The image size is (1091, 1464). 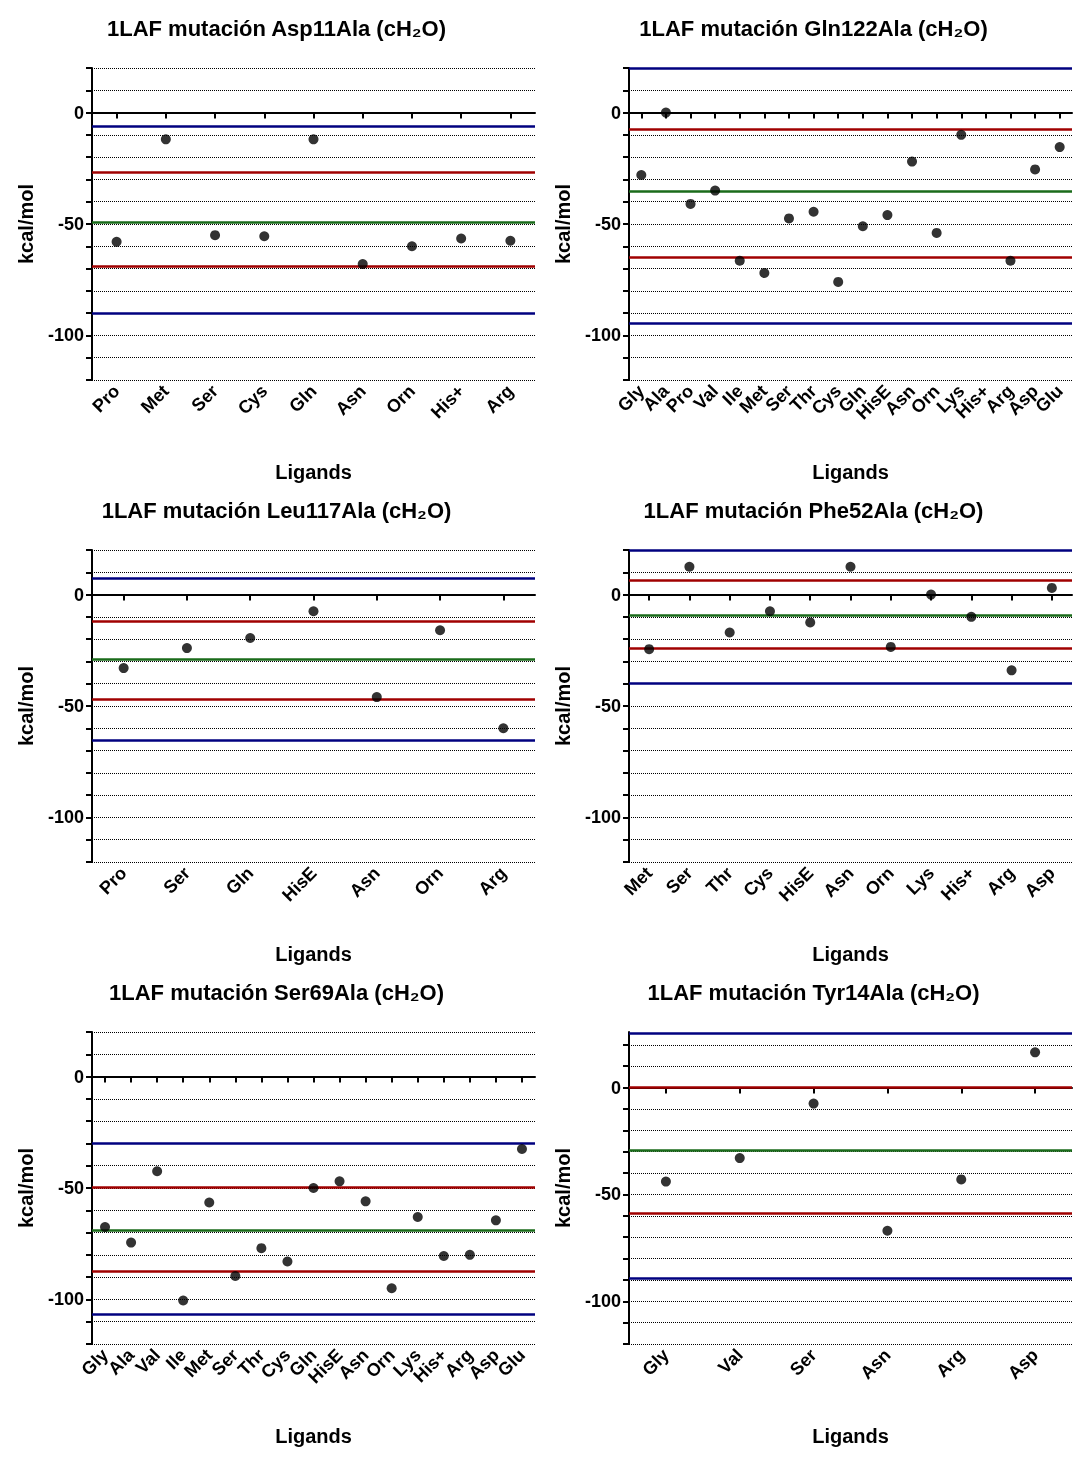 I want to click on chart-title: 1LAF mutación Ser69Ala (cH₂O), so click(x=276, y=992).